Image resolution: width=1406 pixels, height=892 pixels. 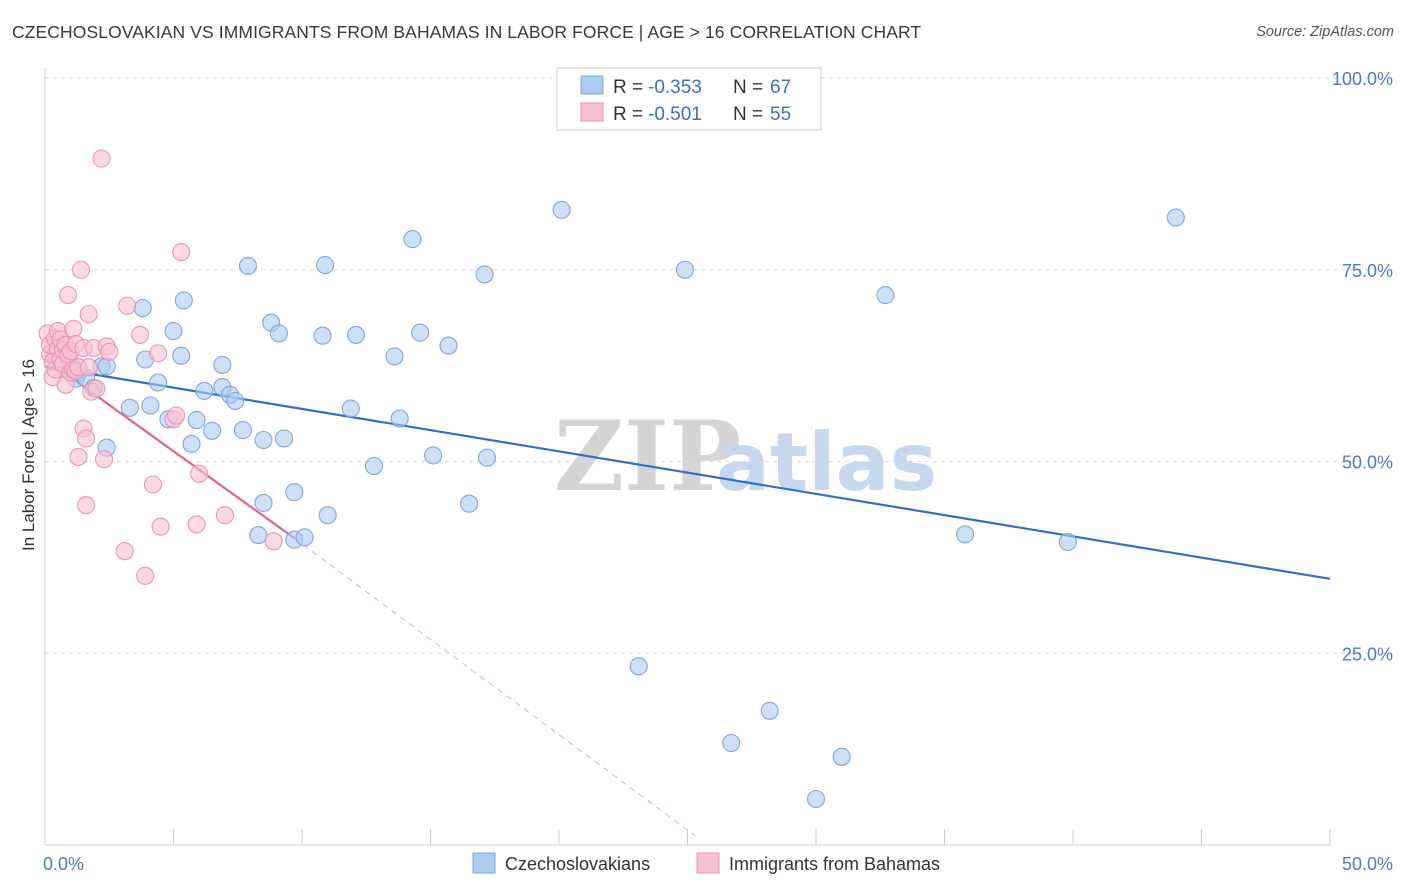 I want to click on y-tick-label-0: 100.0%, so click(x=1362, y=79).